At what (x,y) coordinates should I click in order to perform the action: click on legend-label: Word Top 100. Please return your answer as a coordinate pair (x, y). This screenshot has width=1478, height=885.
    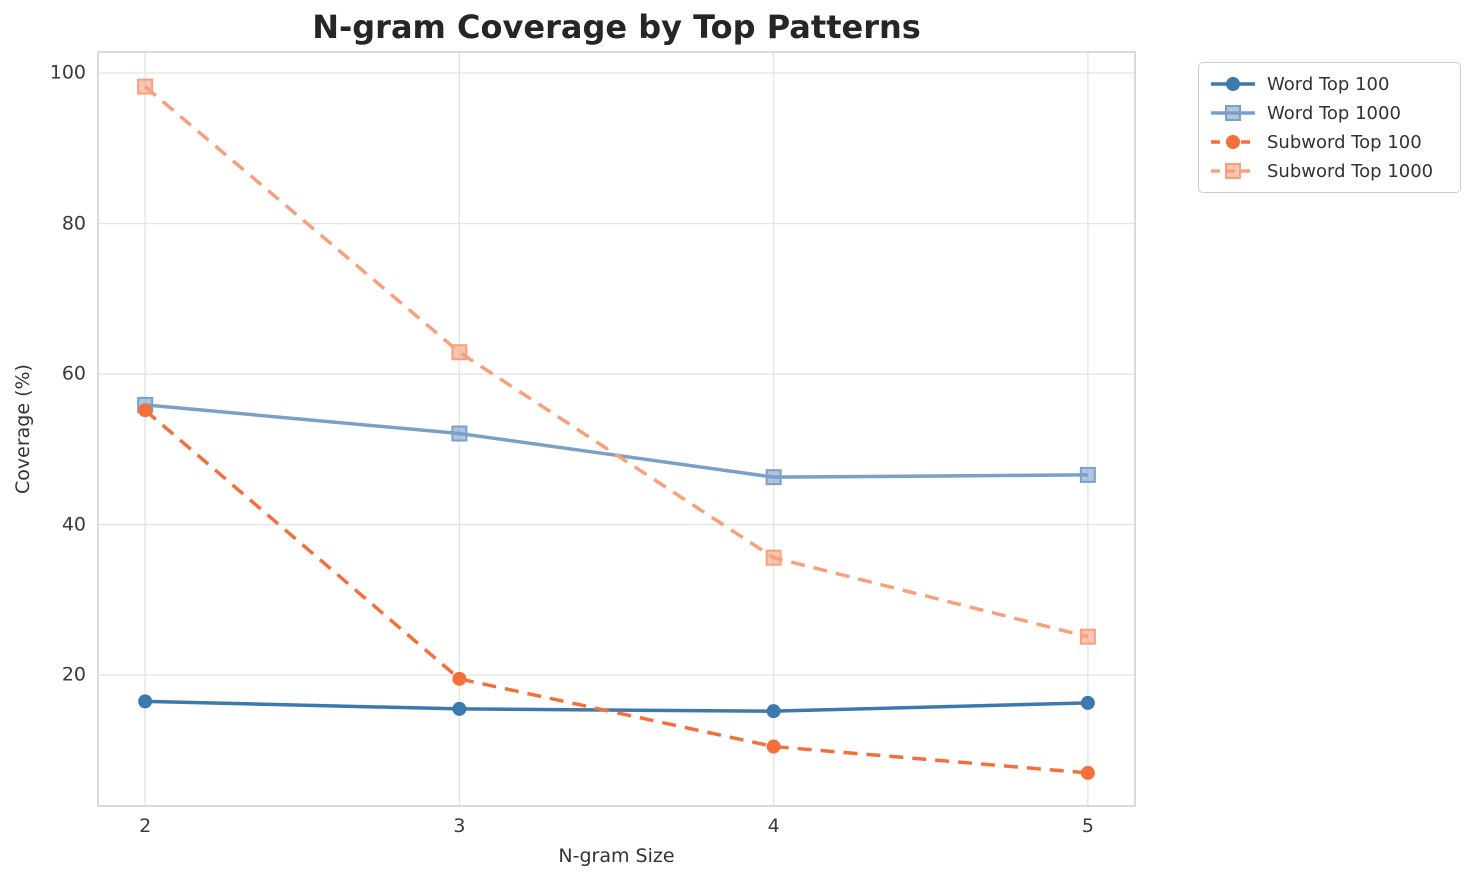
    Looking at the image, I should click on (1328, 84).